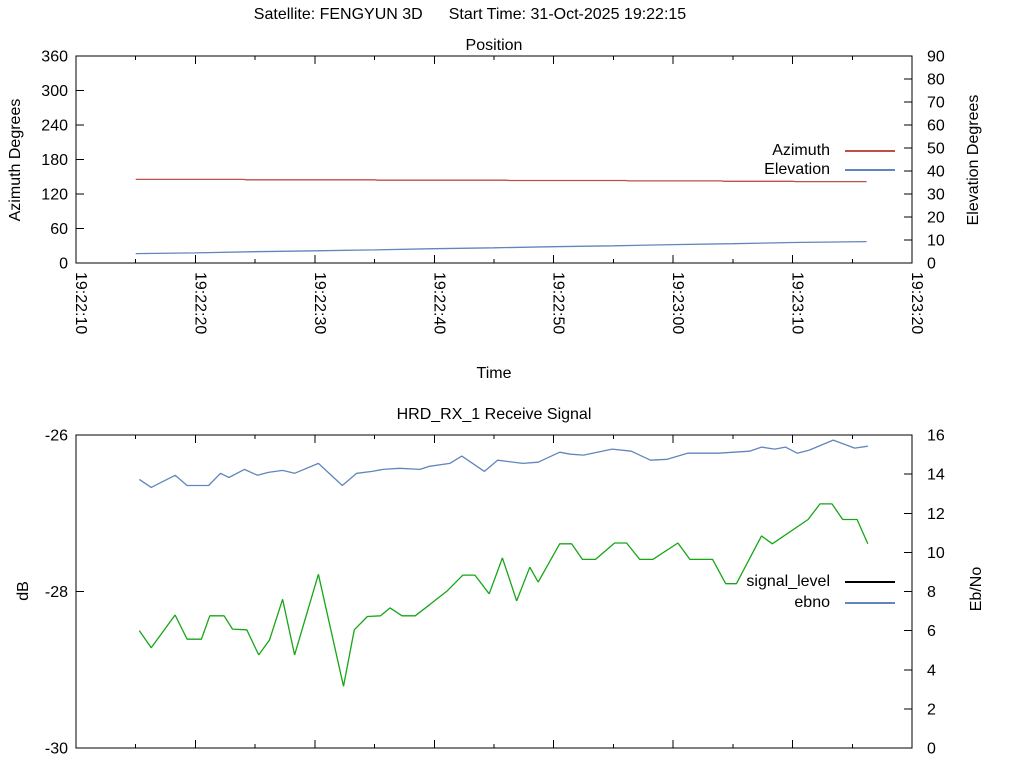 This screenshot has width=1024, height=768. What do you see at coordinates (936, 195) in the screenshot?
I see `y-right-tick-label: 30` at bounding box center [936, 195].